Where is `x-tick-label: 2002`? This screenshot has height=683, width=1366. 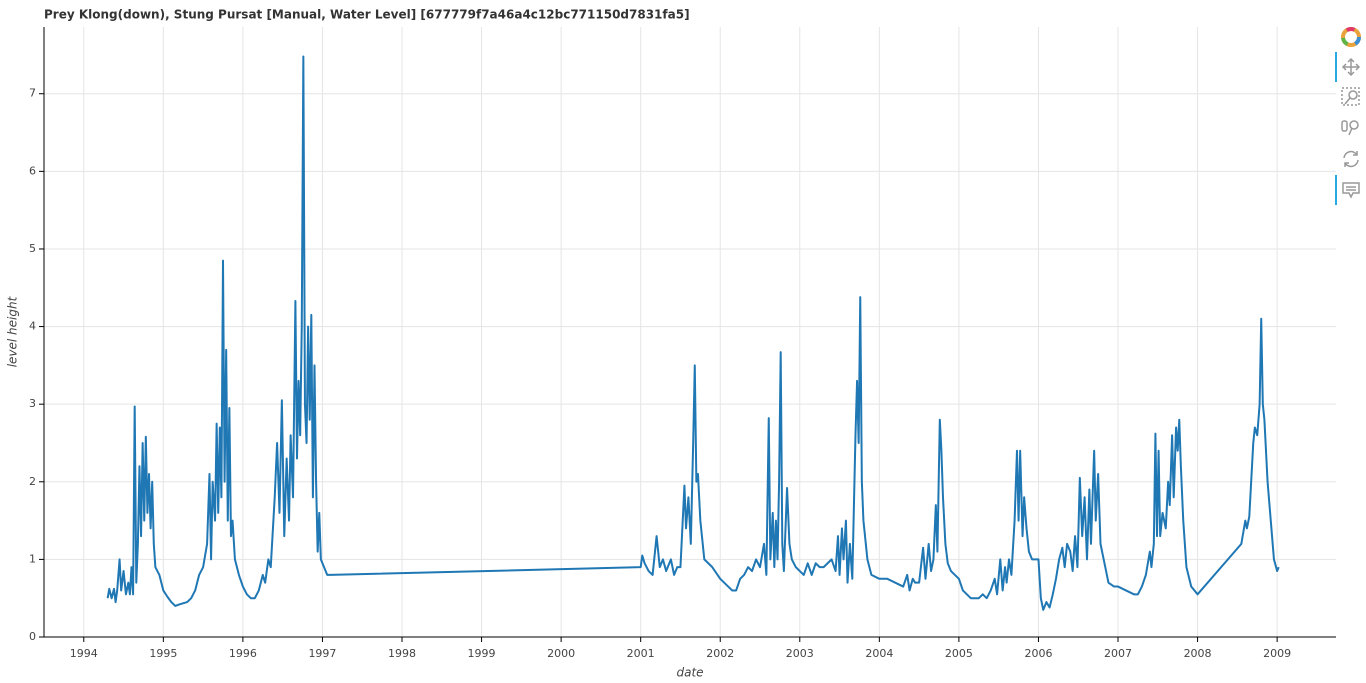
x-tick-label: 2002 is located at coordinates (720, 653).